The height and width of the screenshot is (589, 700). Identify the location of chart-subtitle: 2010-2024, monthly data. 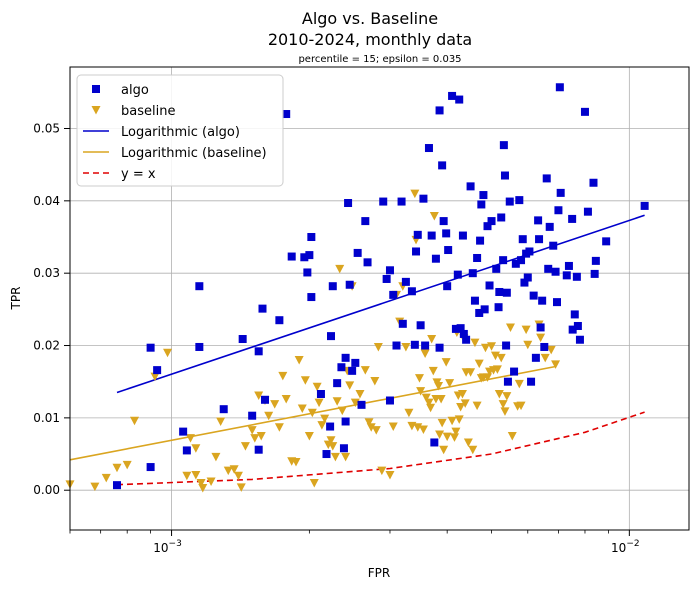
(370, 39).